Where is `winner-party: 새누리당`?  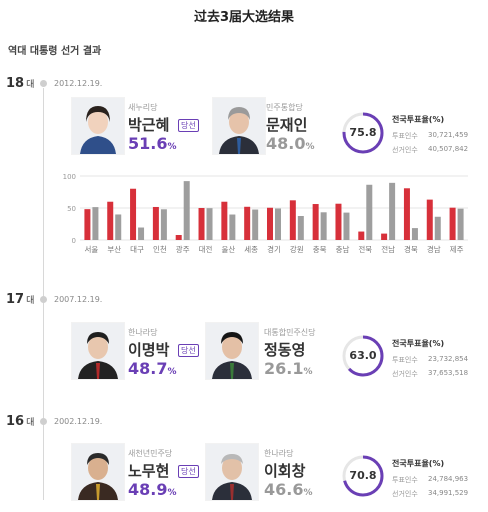
winner-party: 새누리당 is located at coordinates (143, 107).